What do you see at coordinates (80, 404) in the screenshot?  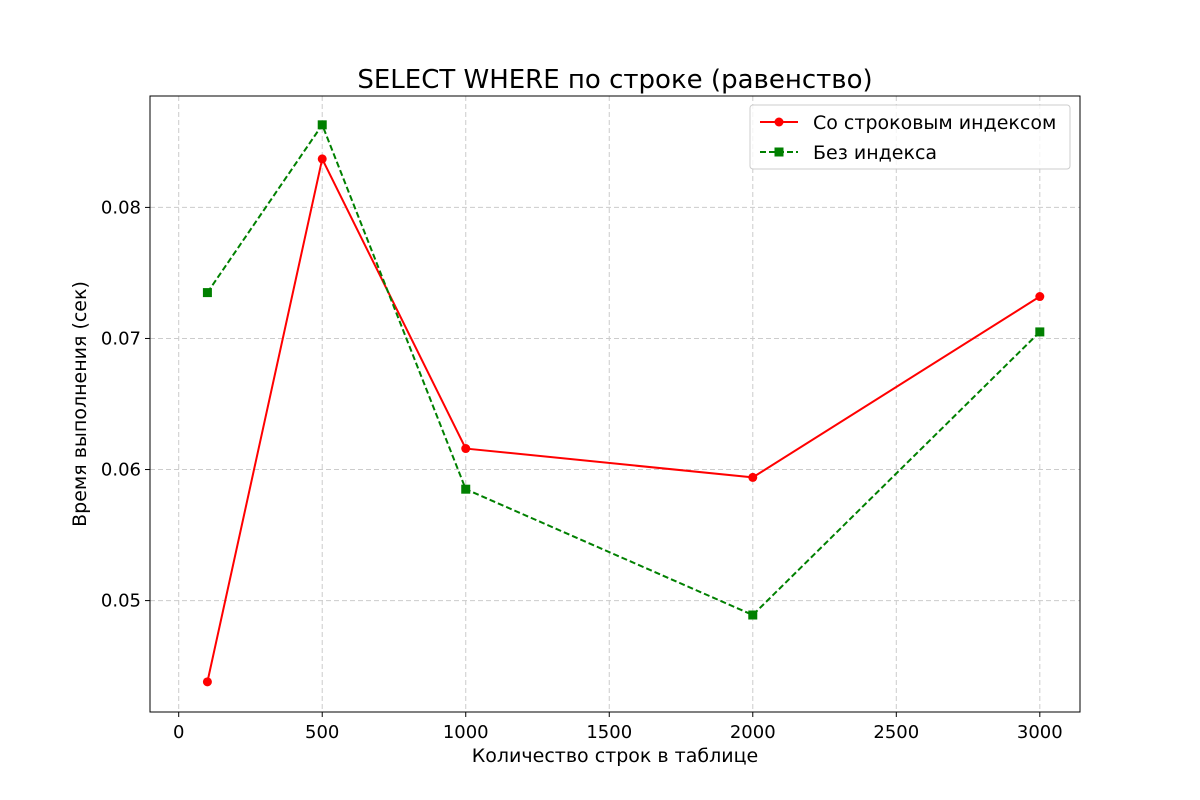 I see `y-axis-label: Время выполнения (сек)` at bounding box center [80, 404].